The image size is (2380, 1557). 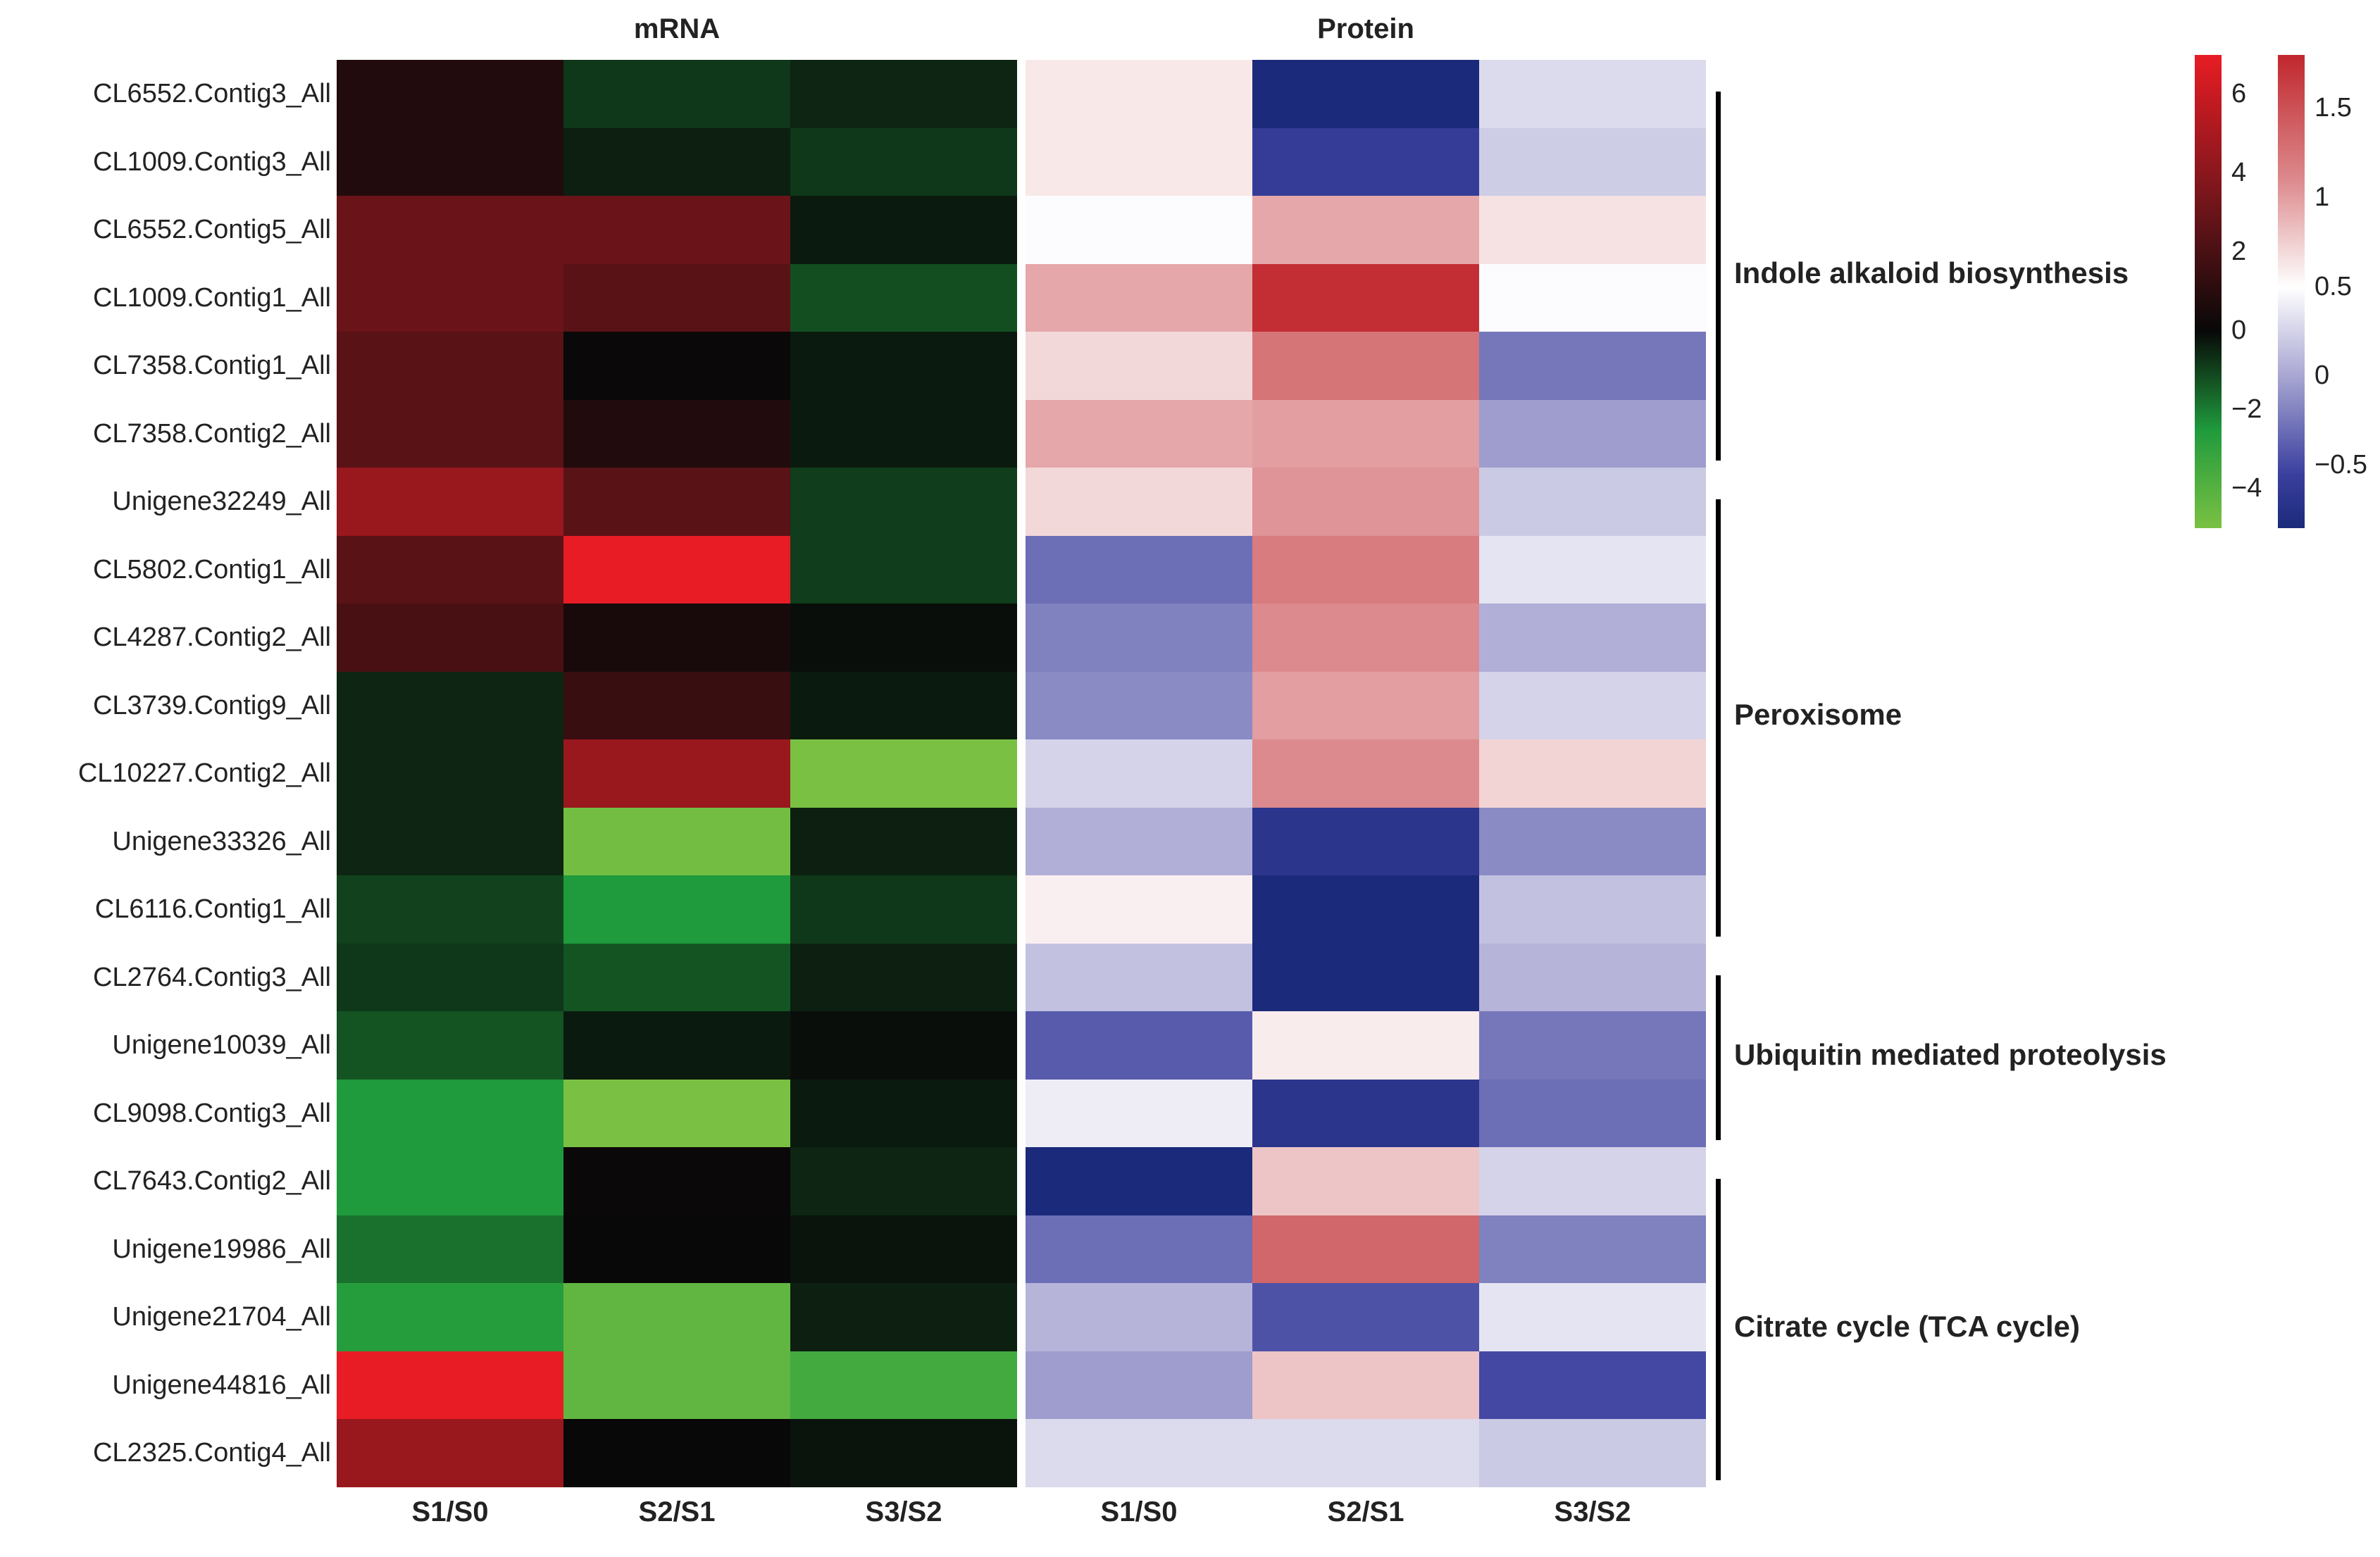 I want to click on protein-panel-title: Protein, so click(x=1365, y=28).